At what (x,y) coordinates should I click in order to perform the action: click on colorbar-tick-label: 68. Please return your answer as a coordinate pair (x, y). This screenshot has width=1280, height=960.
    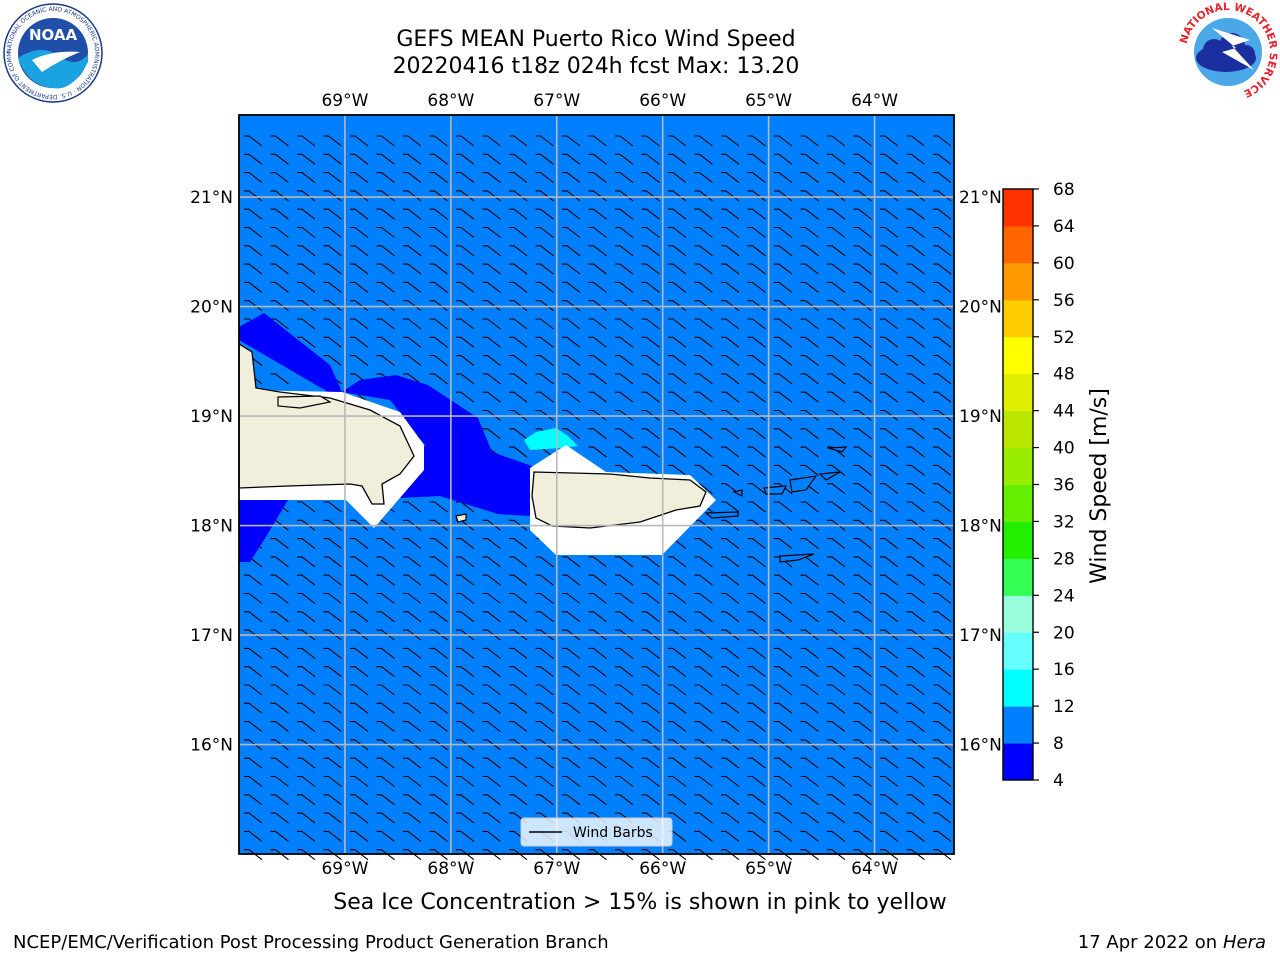
    Looking at the image, I should click on (1064, 190).